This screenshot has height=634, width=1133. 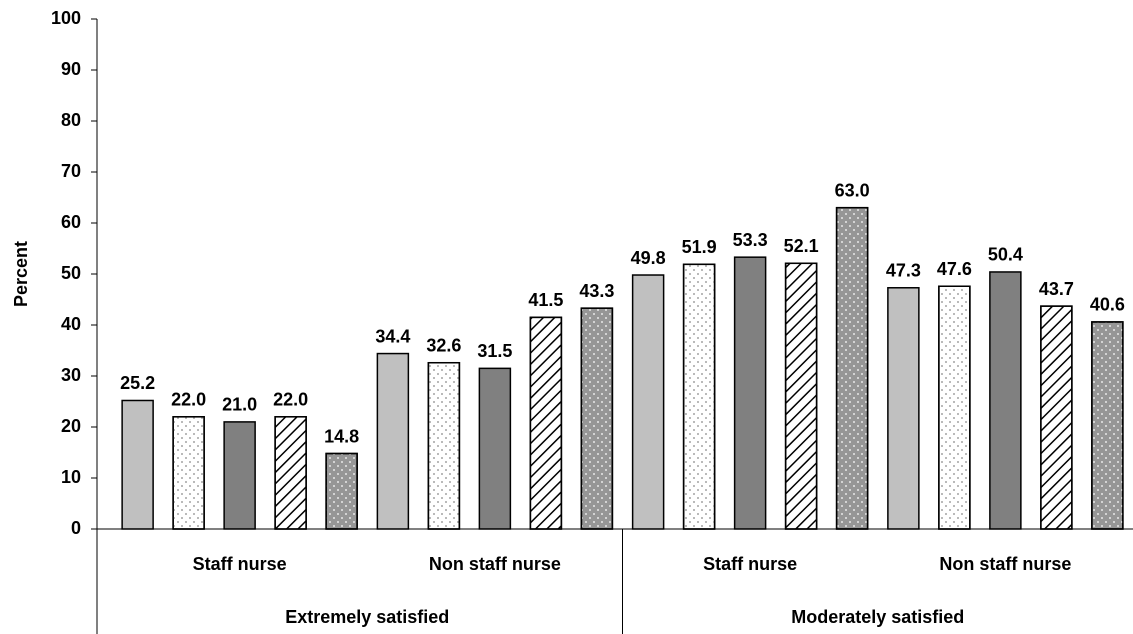 What do you see at coordinates (494, 351) in the screenshot?
I see `data-label: 31.5` at bounding box center [494, 351].